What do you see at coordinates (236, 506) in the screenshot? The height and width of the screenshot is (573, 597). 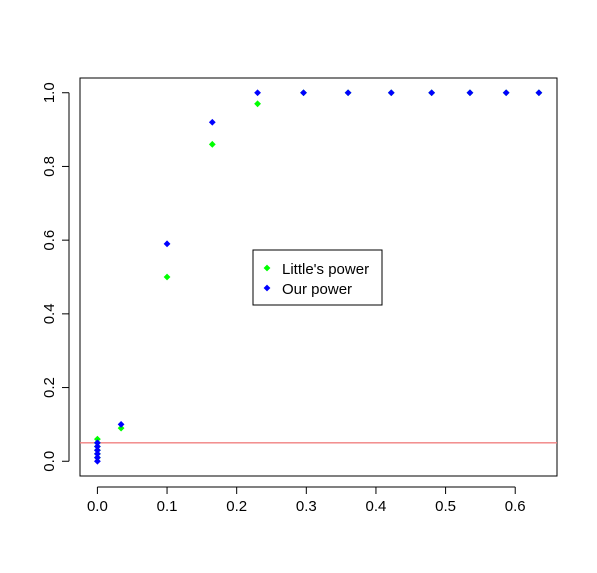 I see `x-tick-label: 0.2` at bounding box center [236, 506].